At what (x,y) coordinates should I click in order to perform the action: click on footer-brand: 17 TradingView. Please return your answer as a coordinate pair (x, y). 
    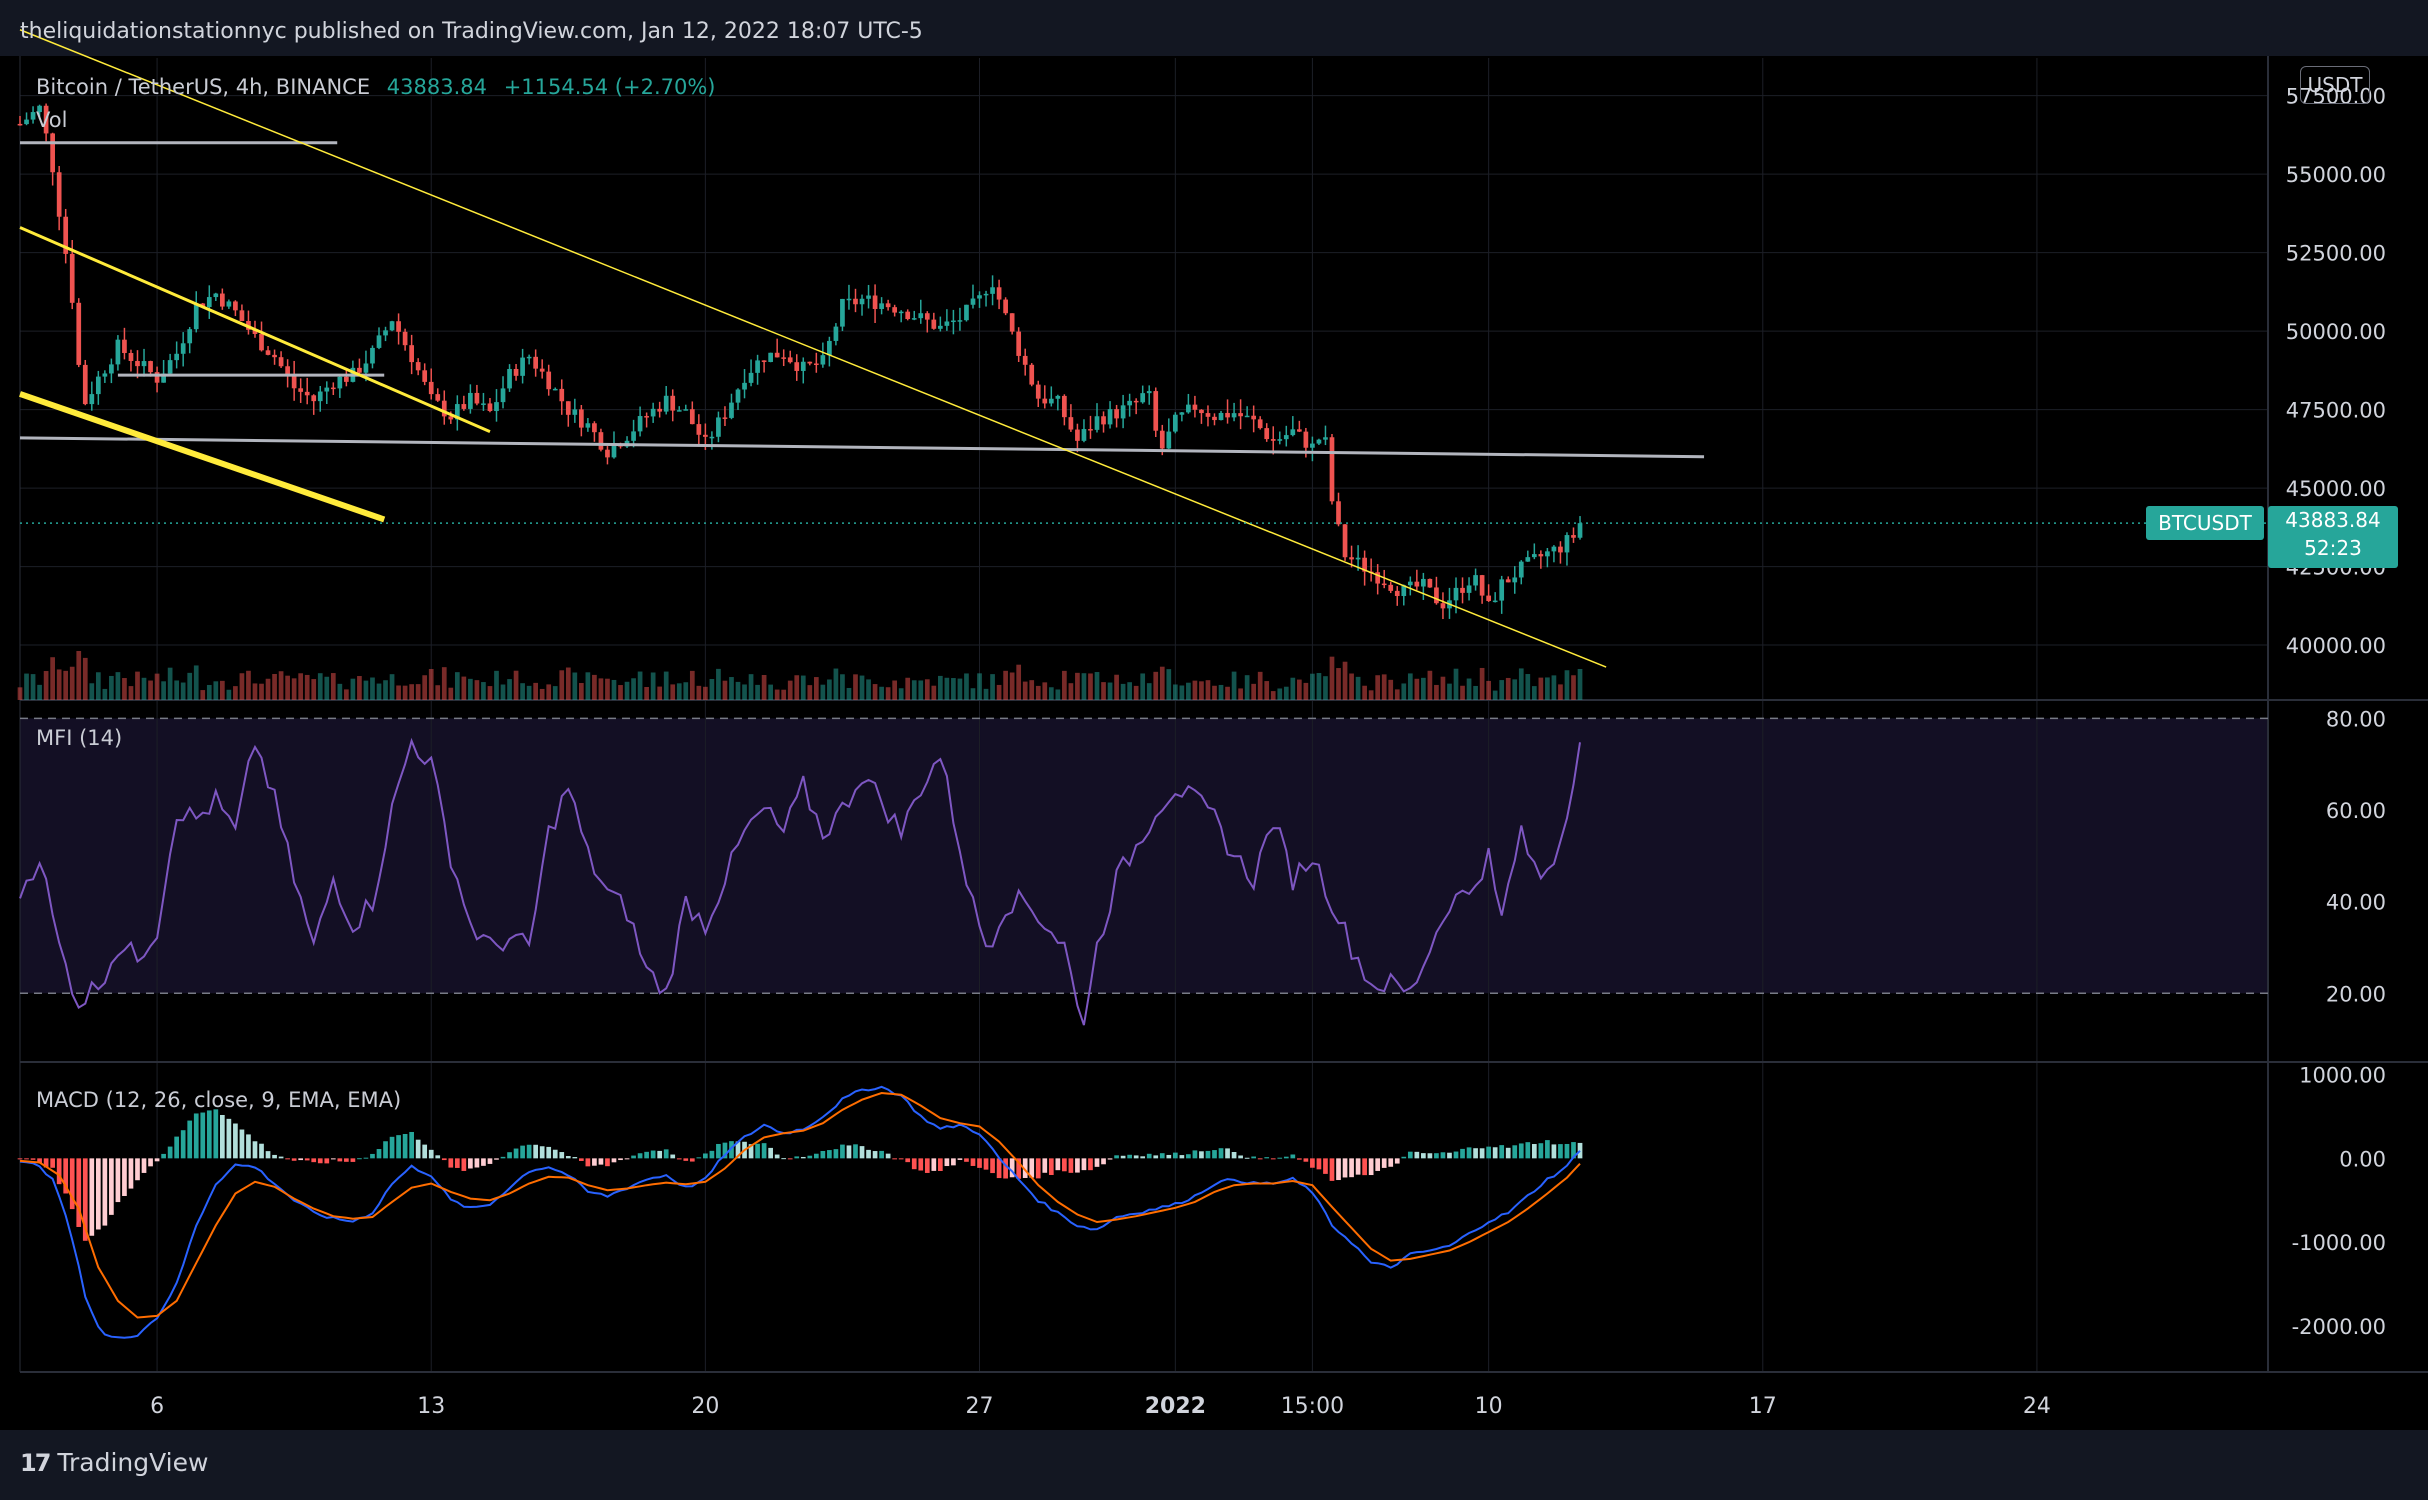
    Looking at the image, I should click on (114, 1462).